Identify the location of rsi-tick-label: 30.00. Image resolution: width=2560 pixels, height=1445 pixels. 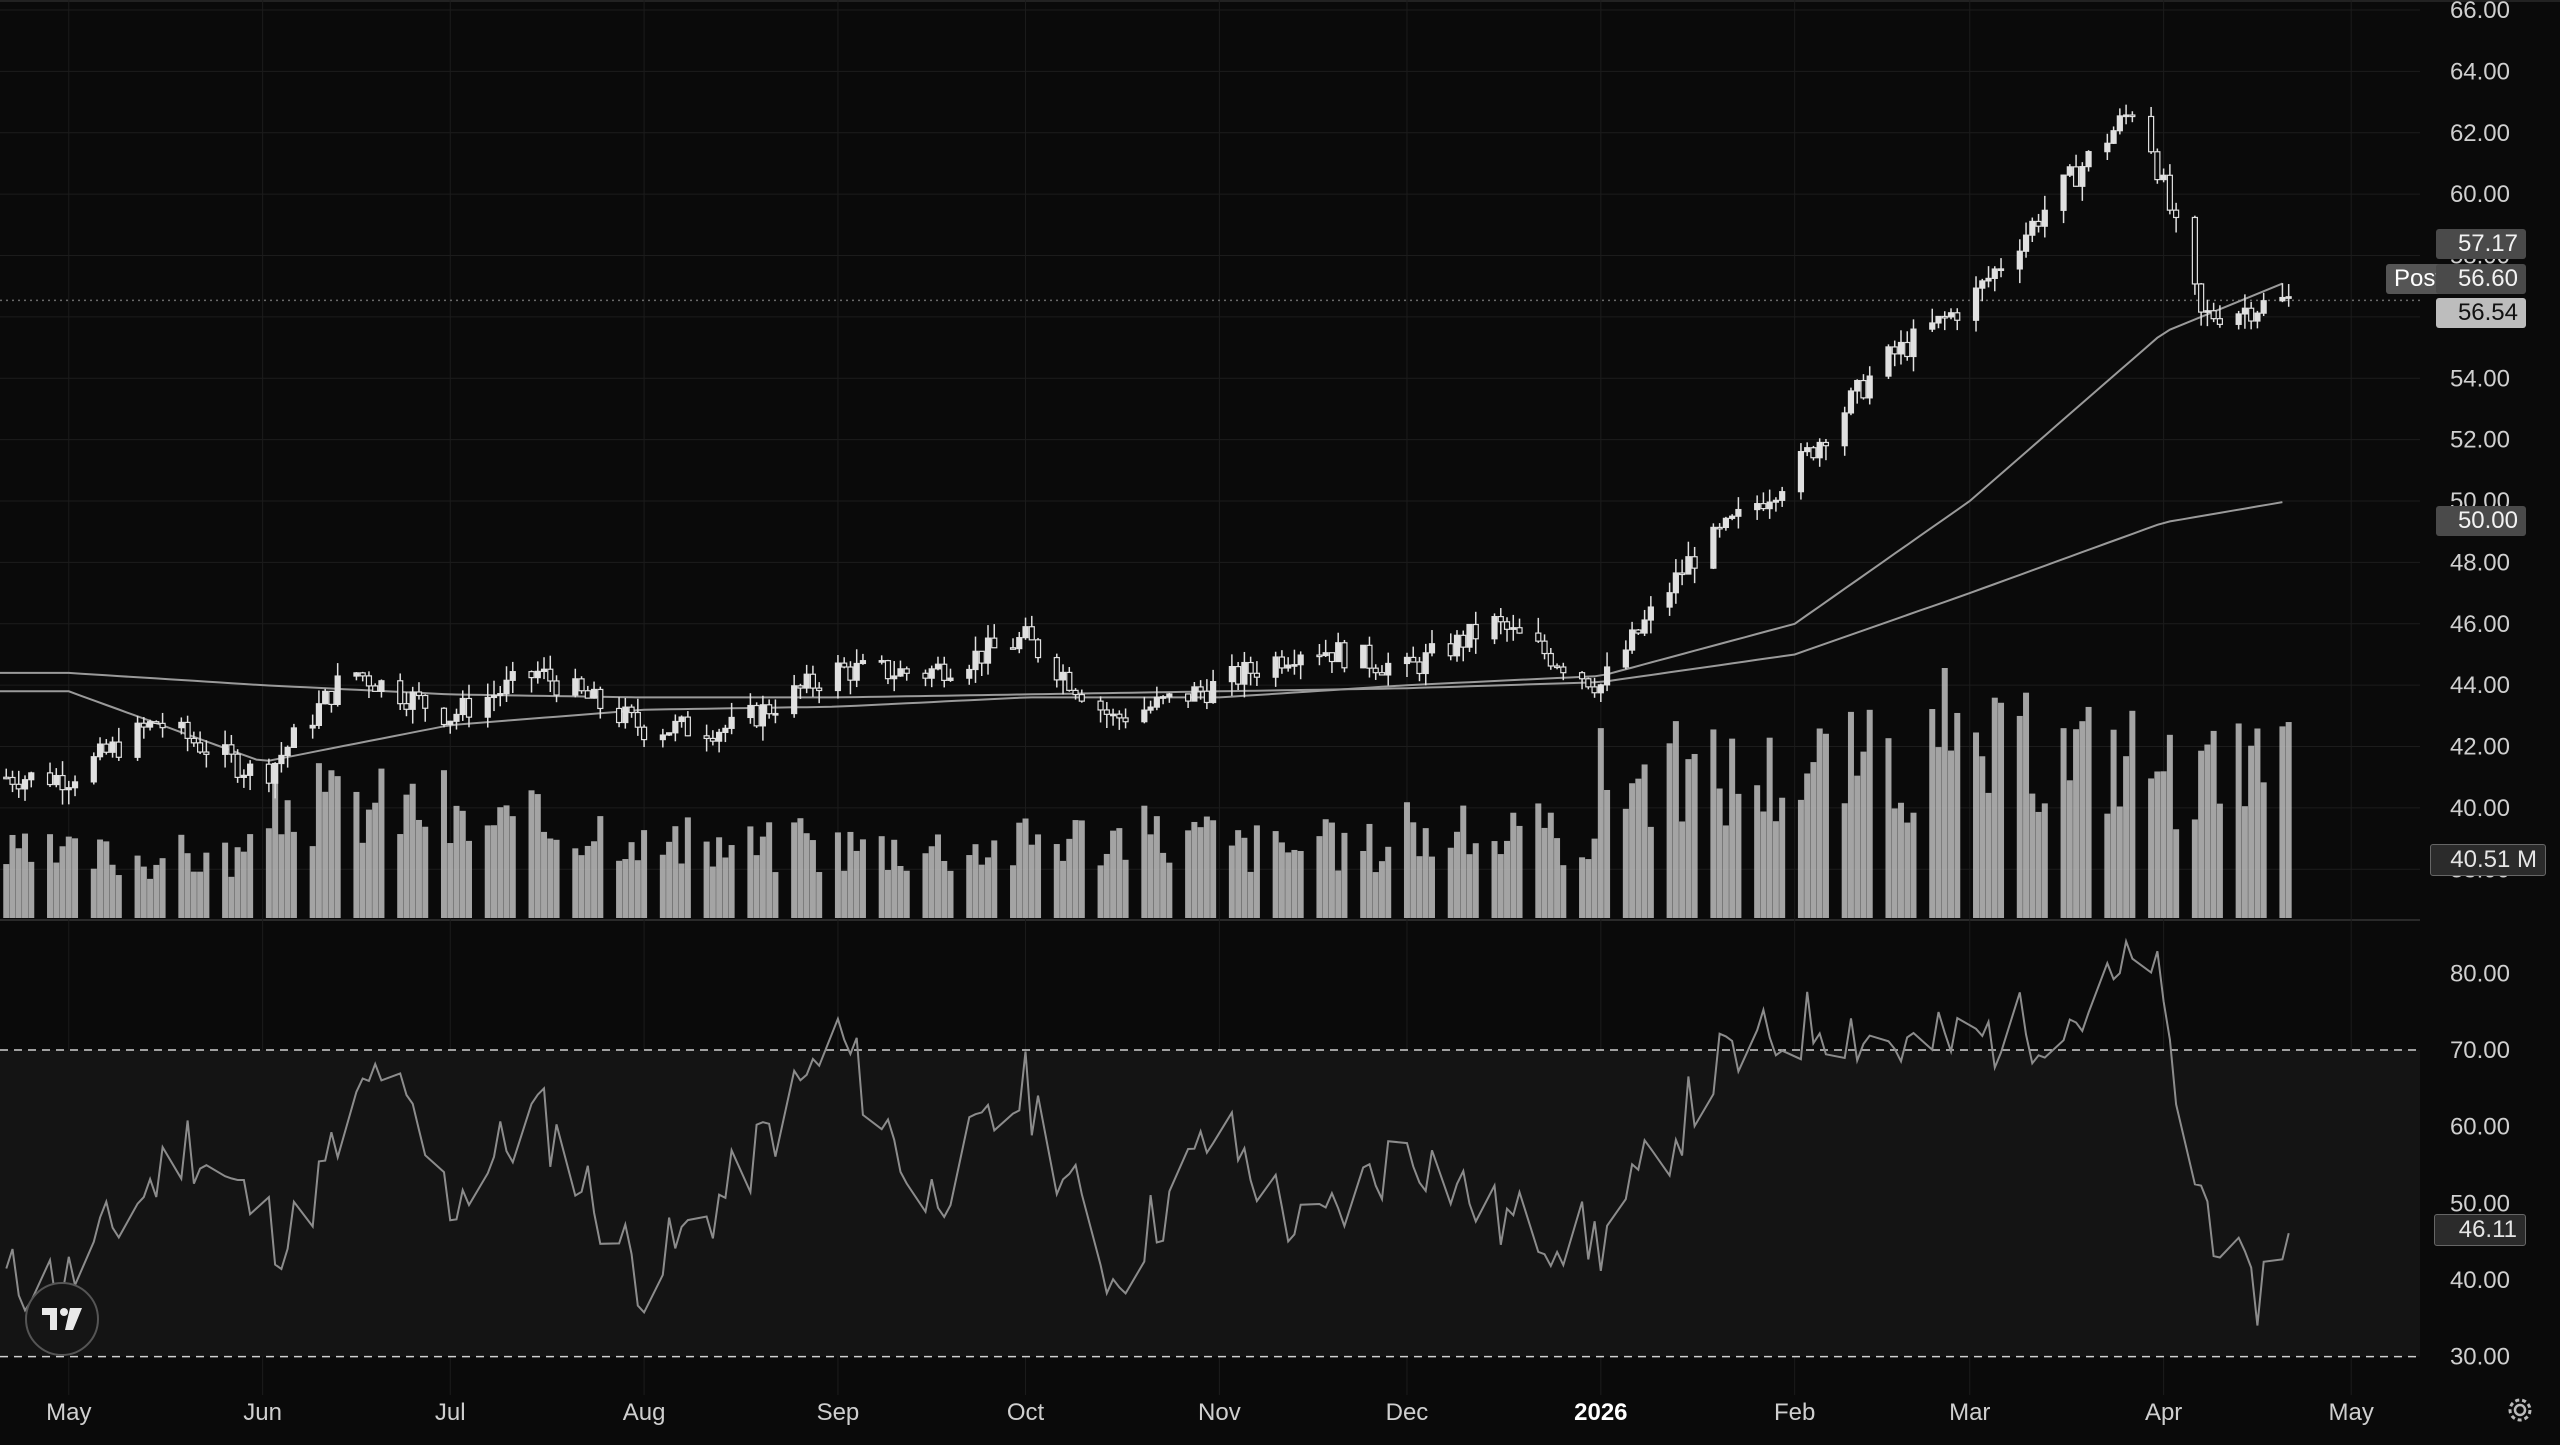
(2480, 1357).